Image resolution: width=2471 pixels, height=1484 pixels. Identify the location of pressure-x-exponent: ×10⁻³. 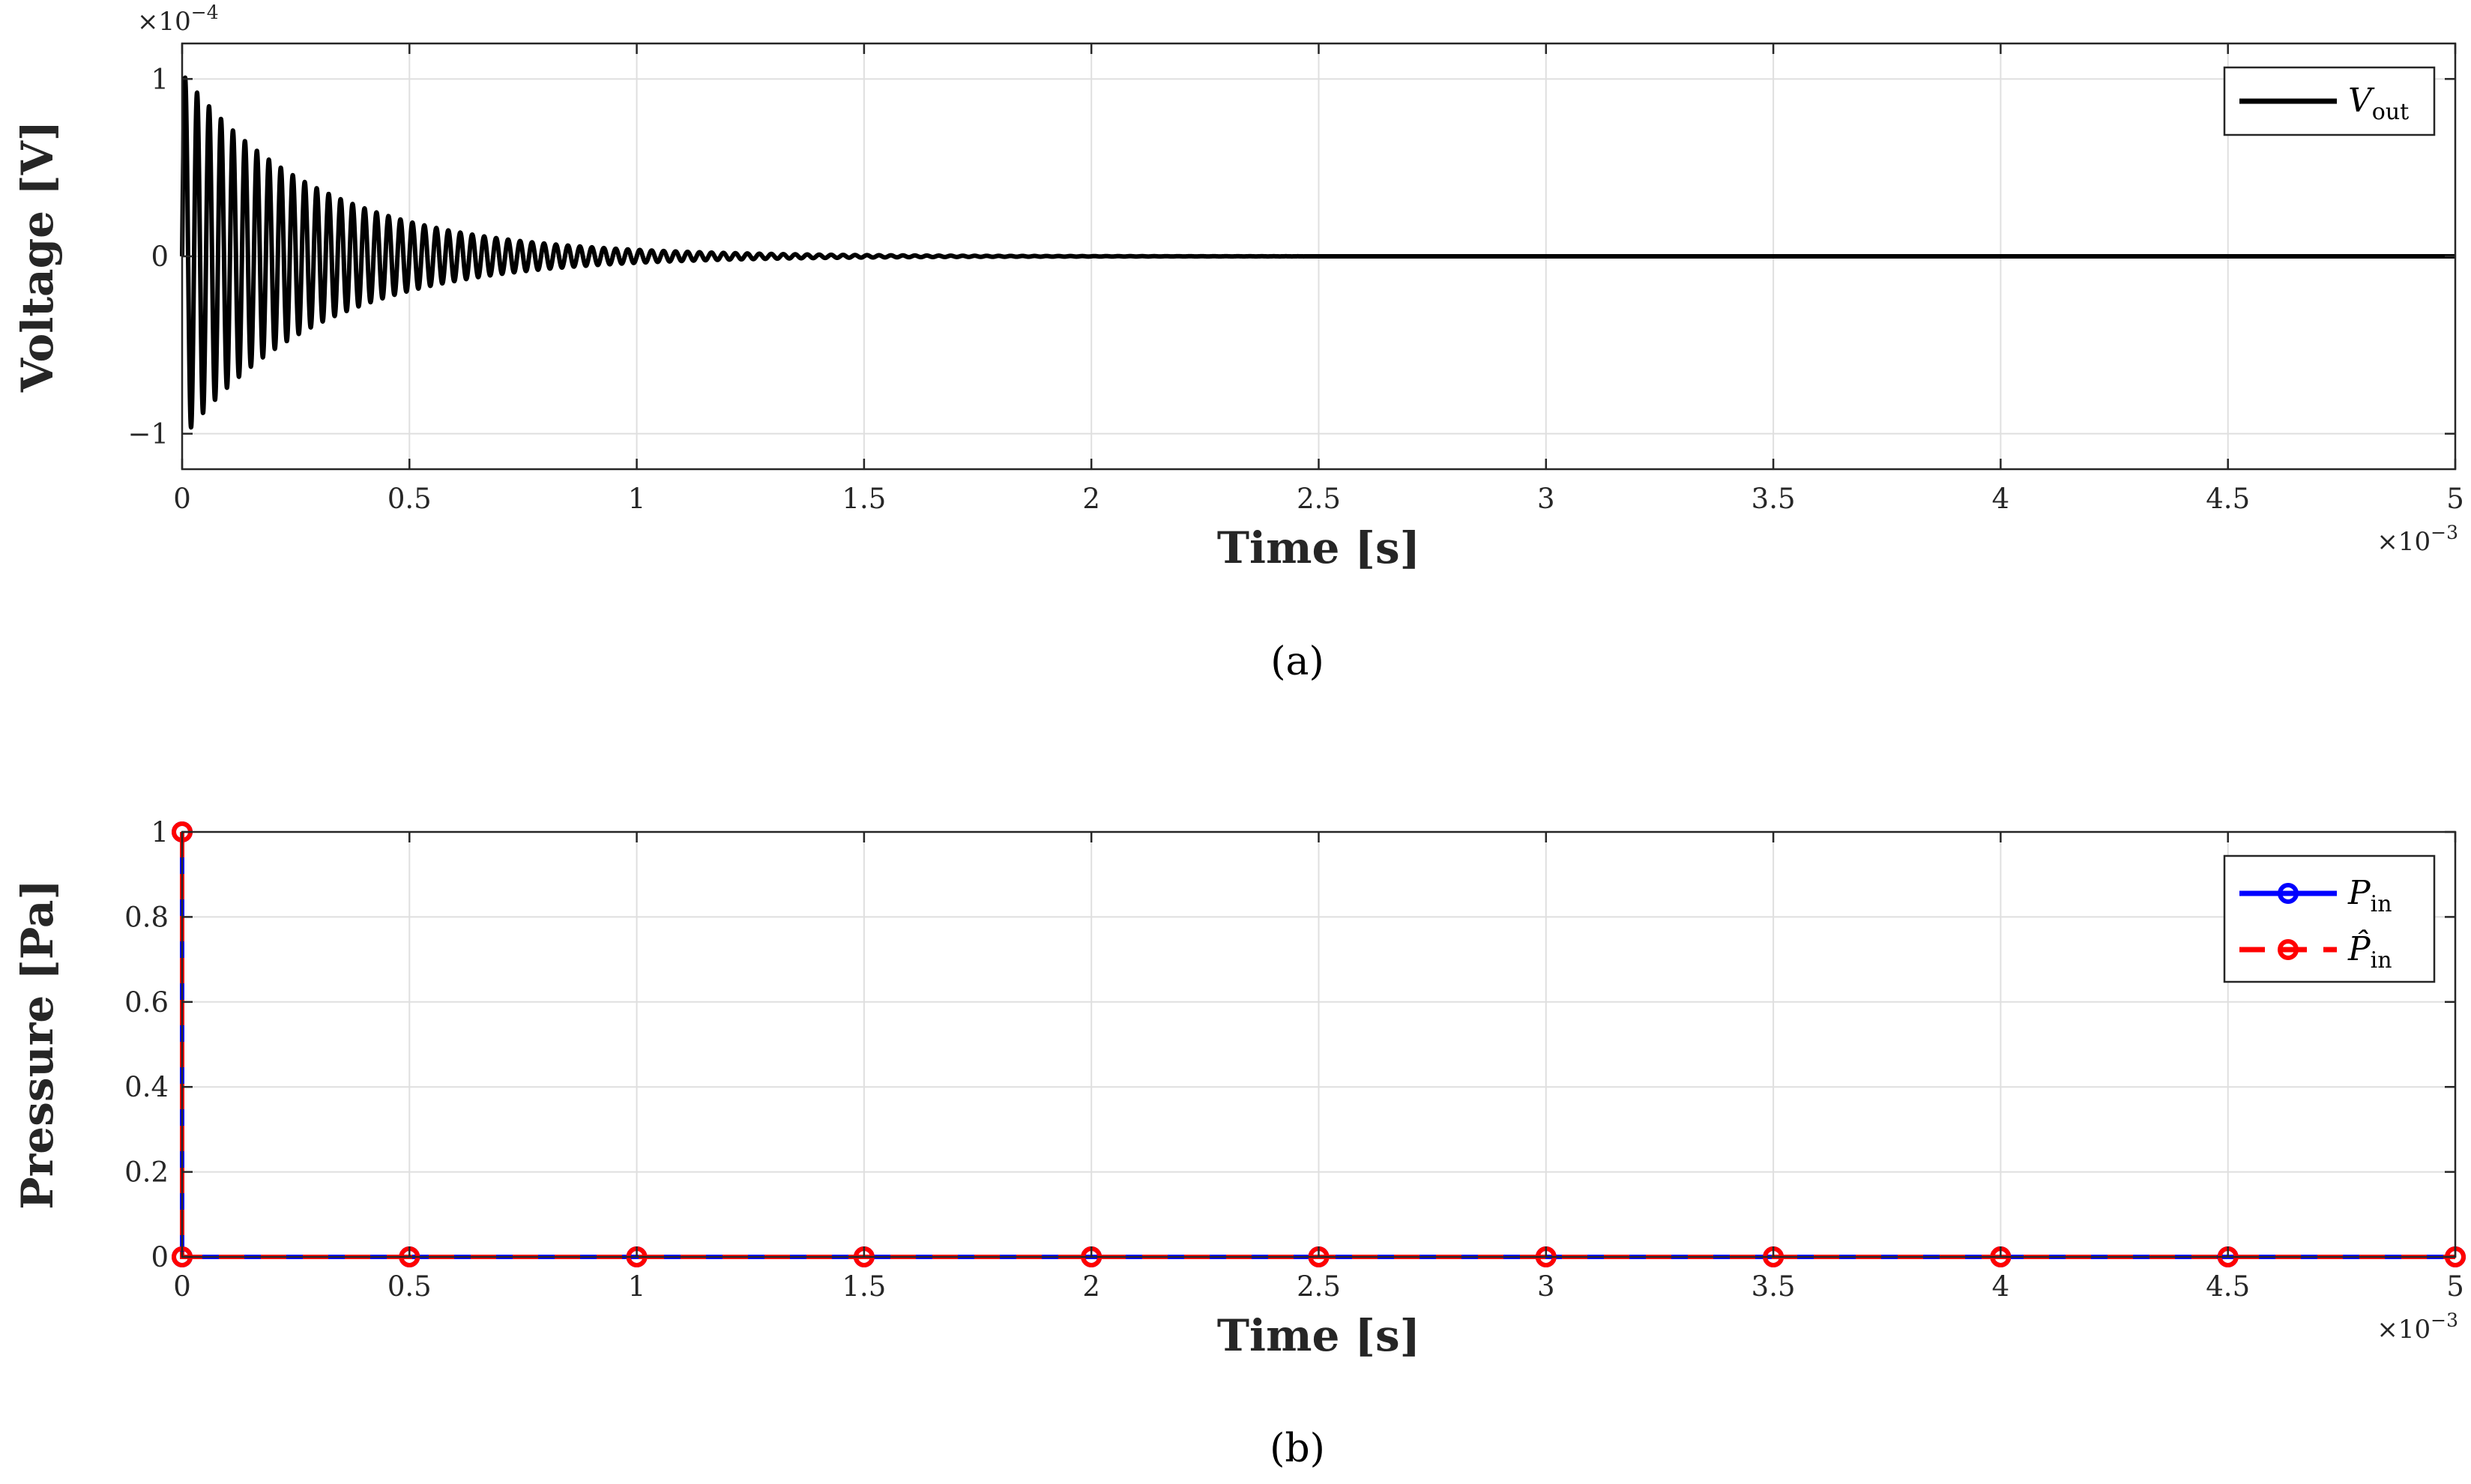
(2417, 1327).